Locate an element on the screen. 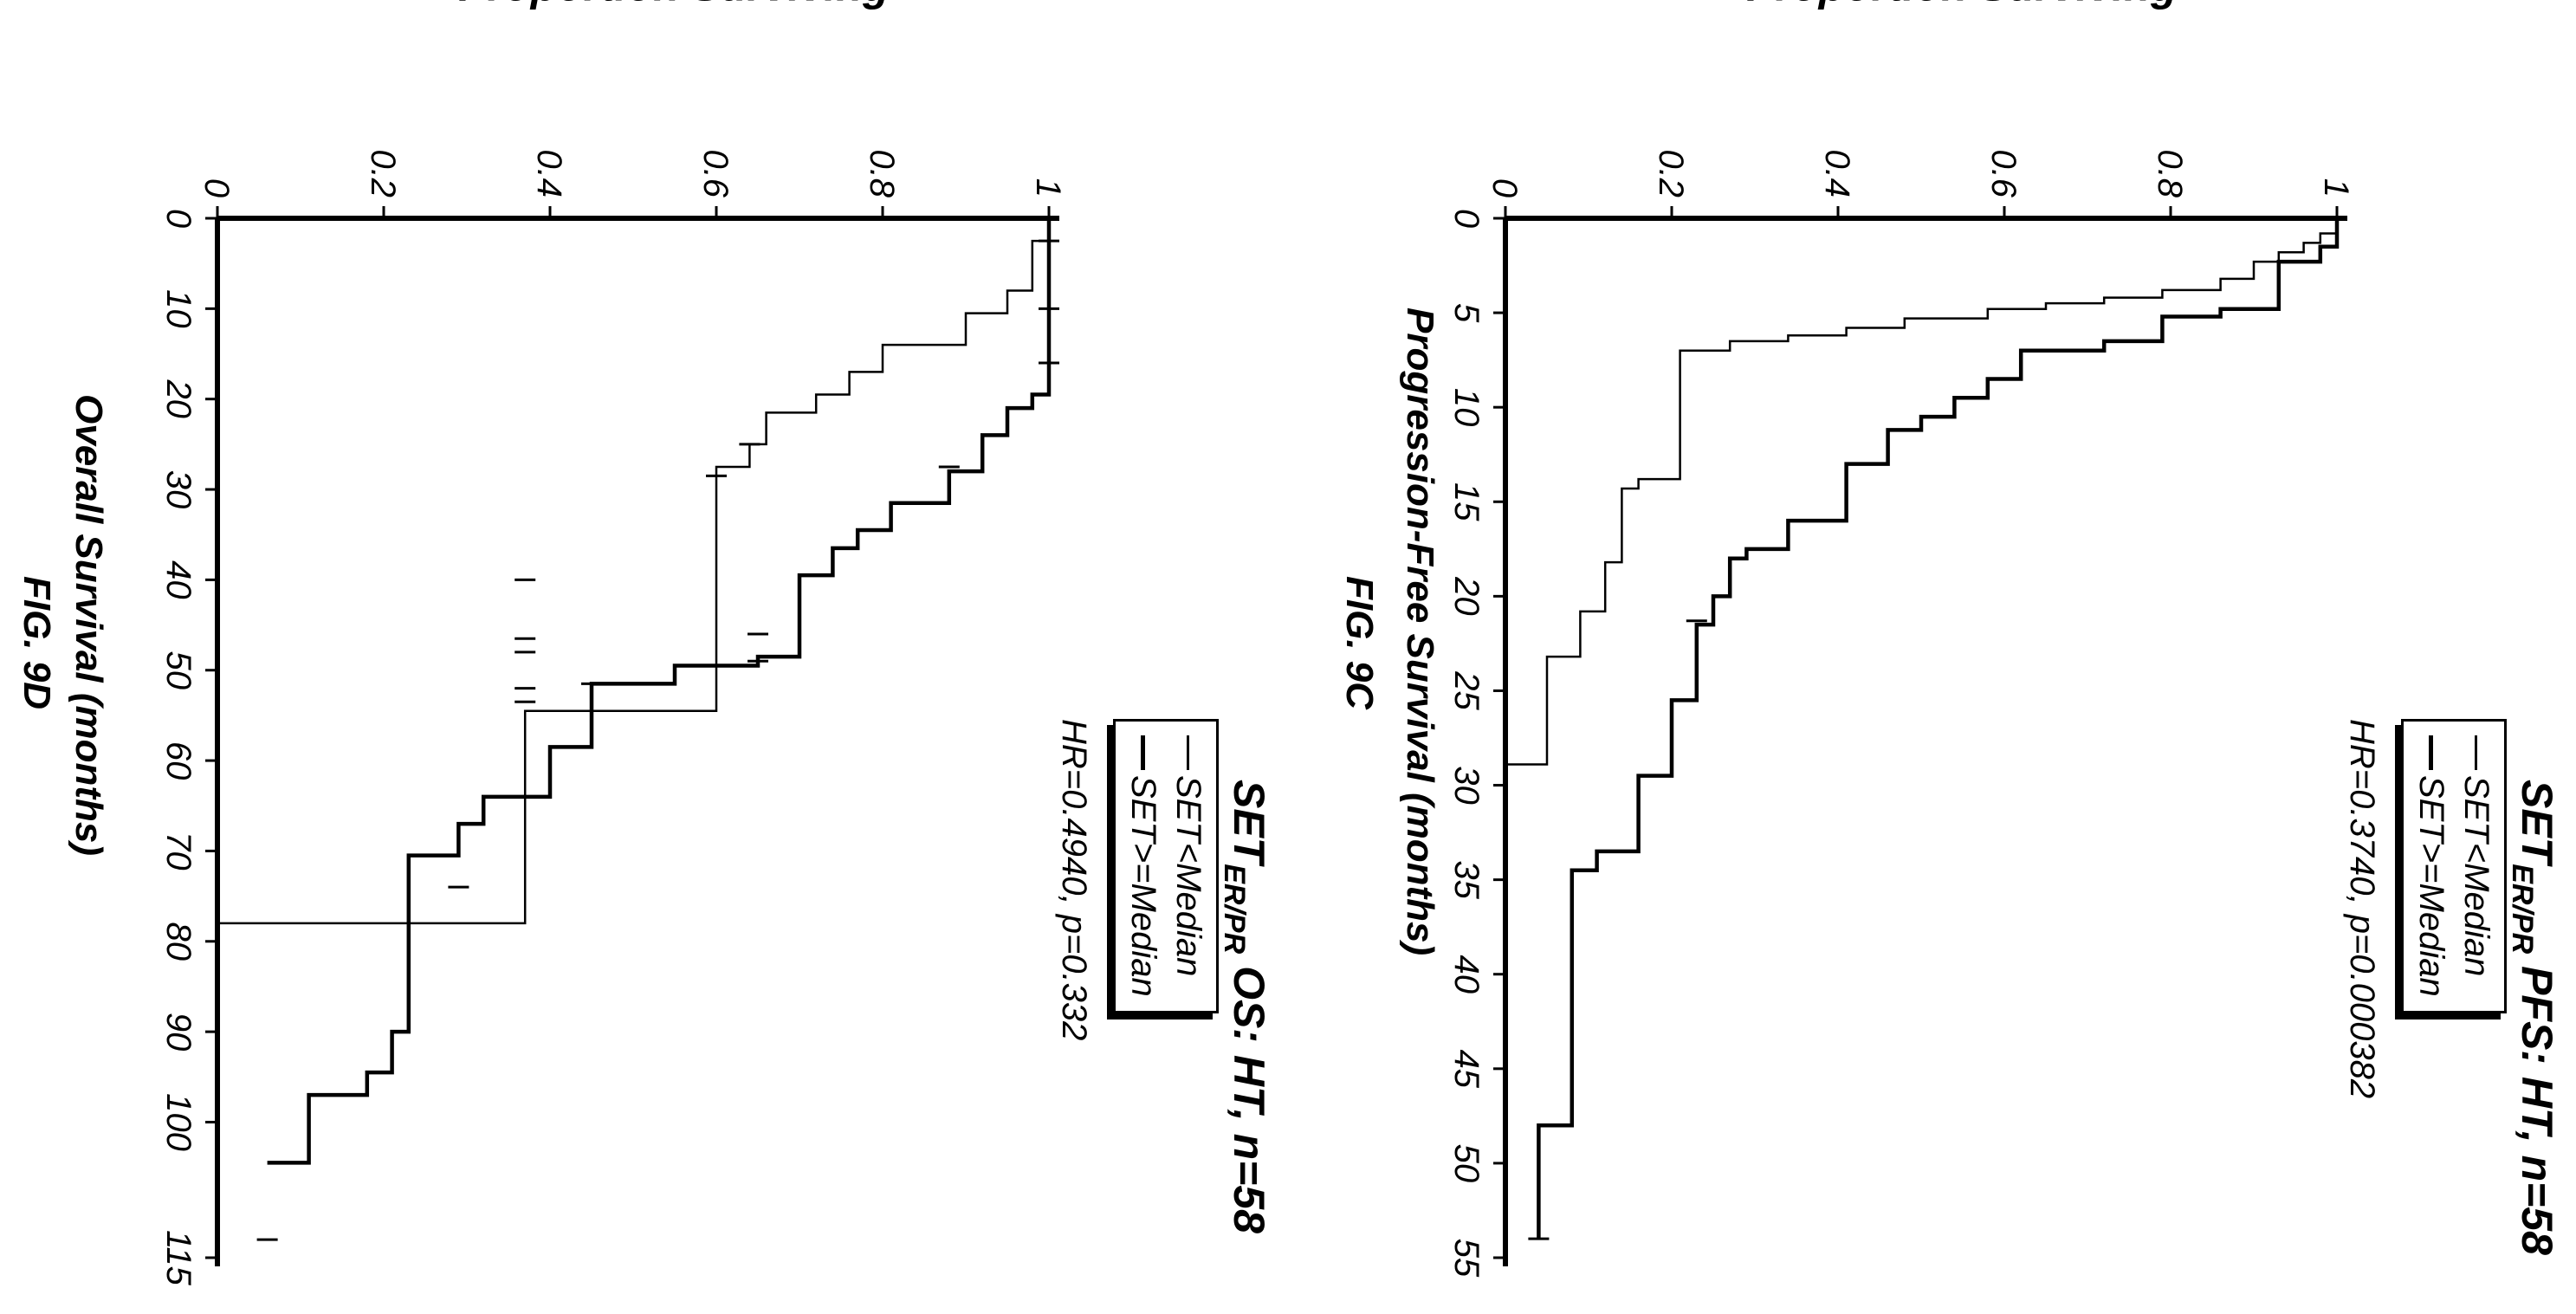 The height and width of the screenshot is (1314, 2576). y-axis-label-pfs: Proportion Surviving is located at coordinates (1961, 6).